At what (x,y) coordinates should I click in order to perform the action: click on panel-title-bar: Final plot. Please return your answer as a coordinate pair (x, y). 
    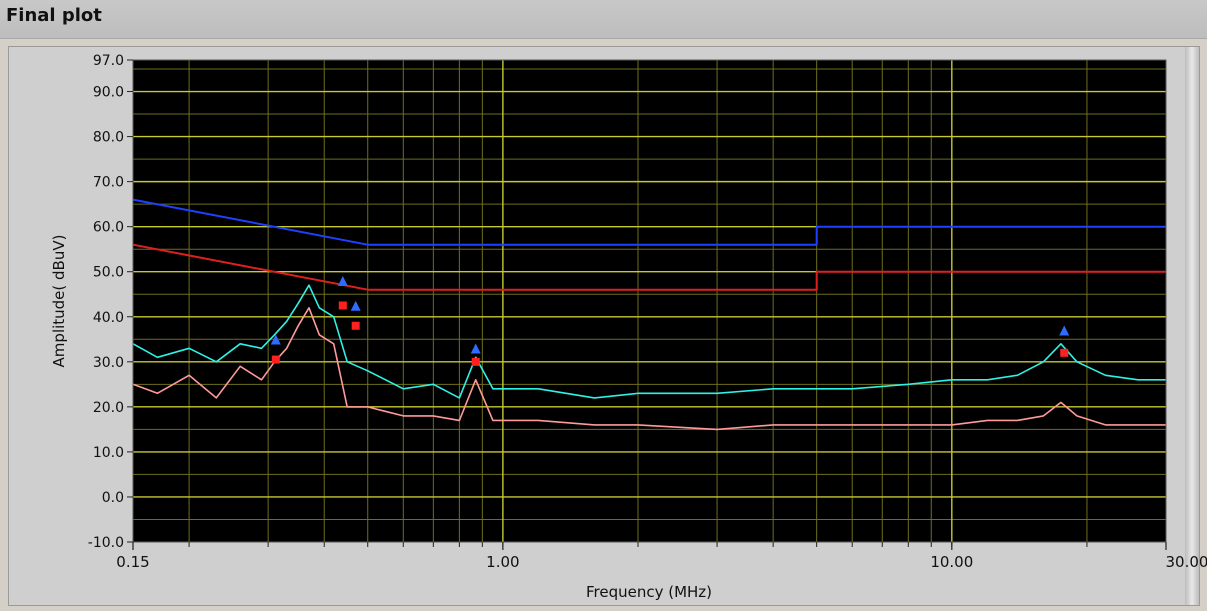
    Looking at the image, I should click on (603, 19).